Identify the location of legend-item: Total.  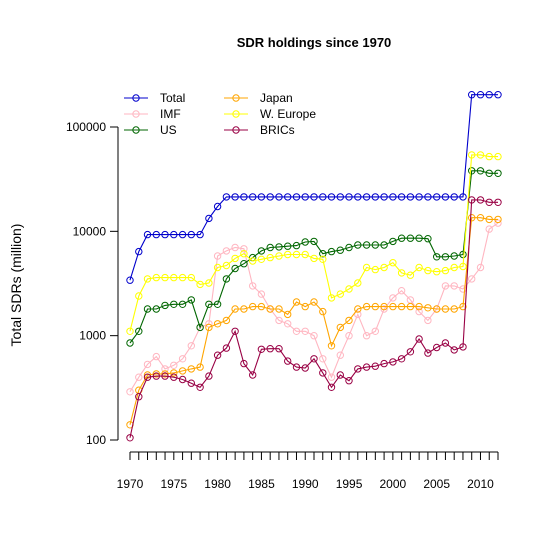
(154, 98).